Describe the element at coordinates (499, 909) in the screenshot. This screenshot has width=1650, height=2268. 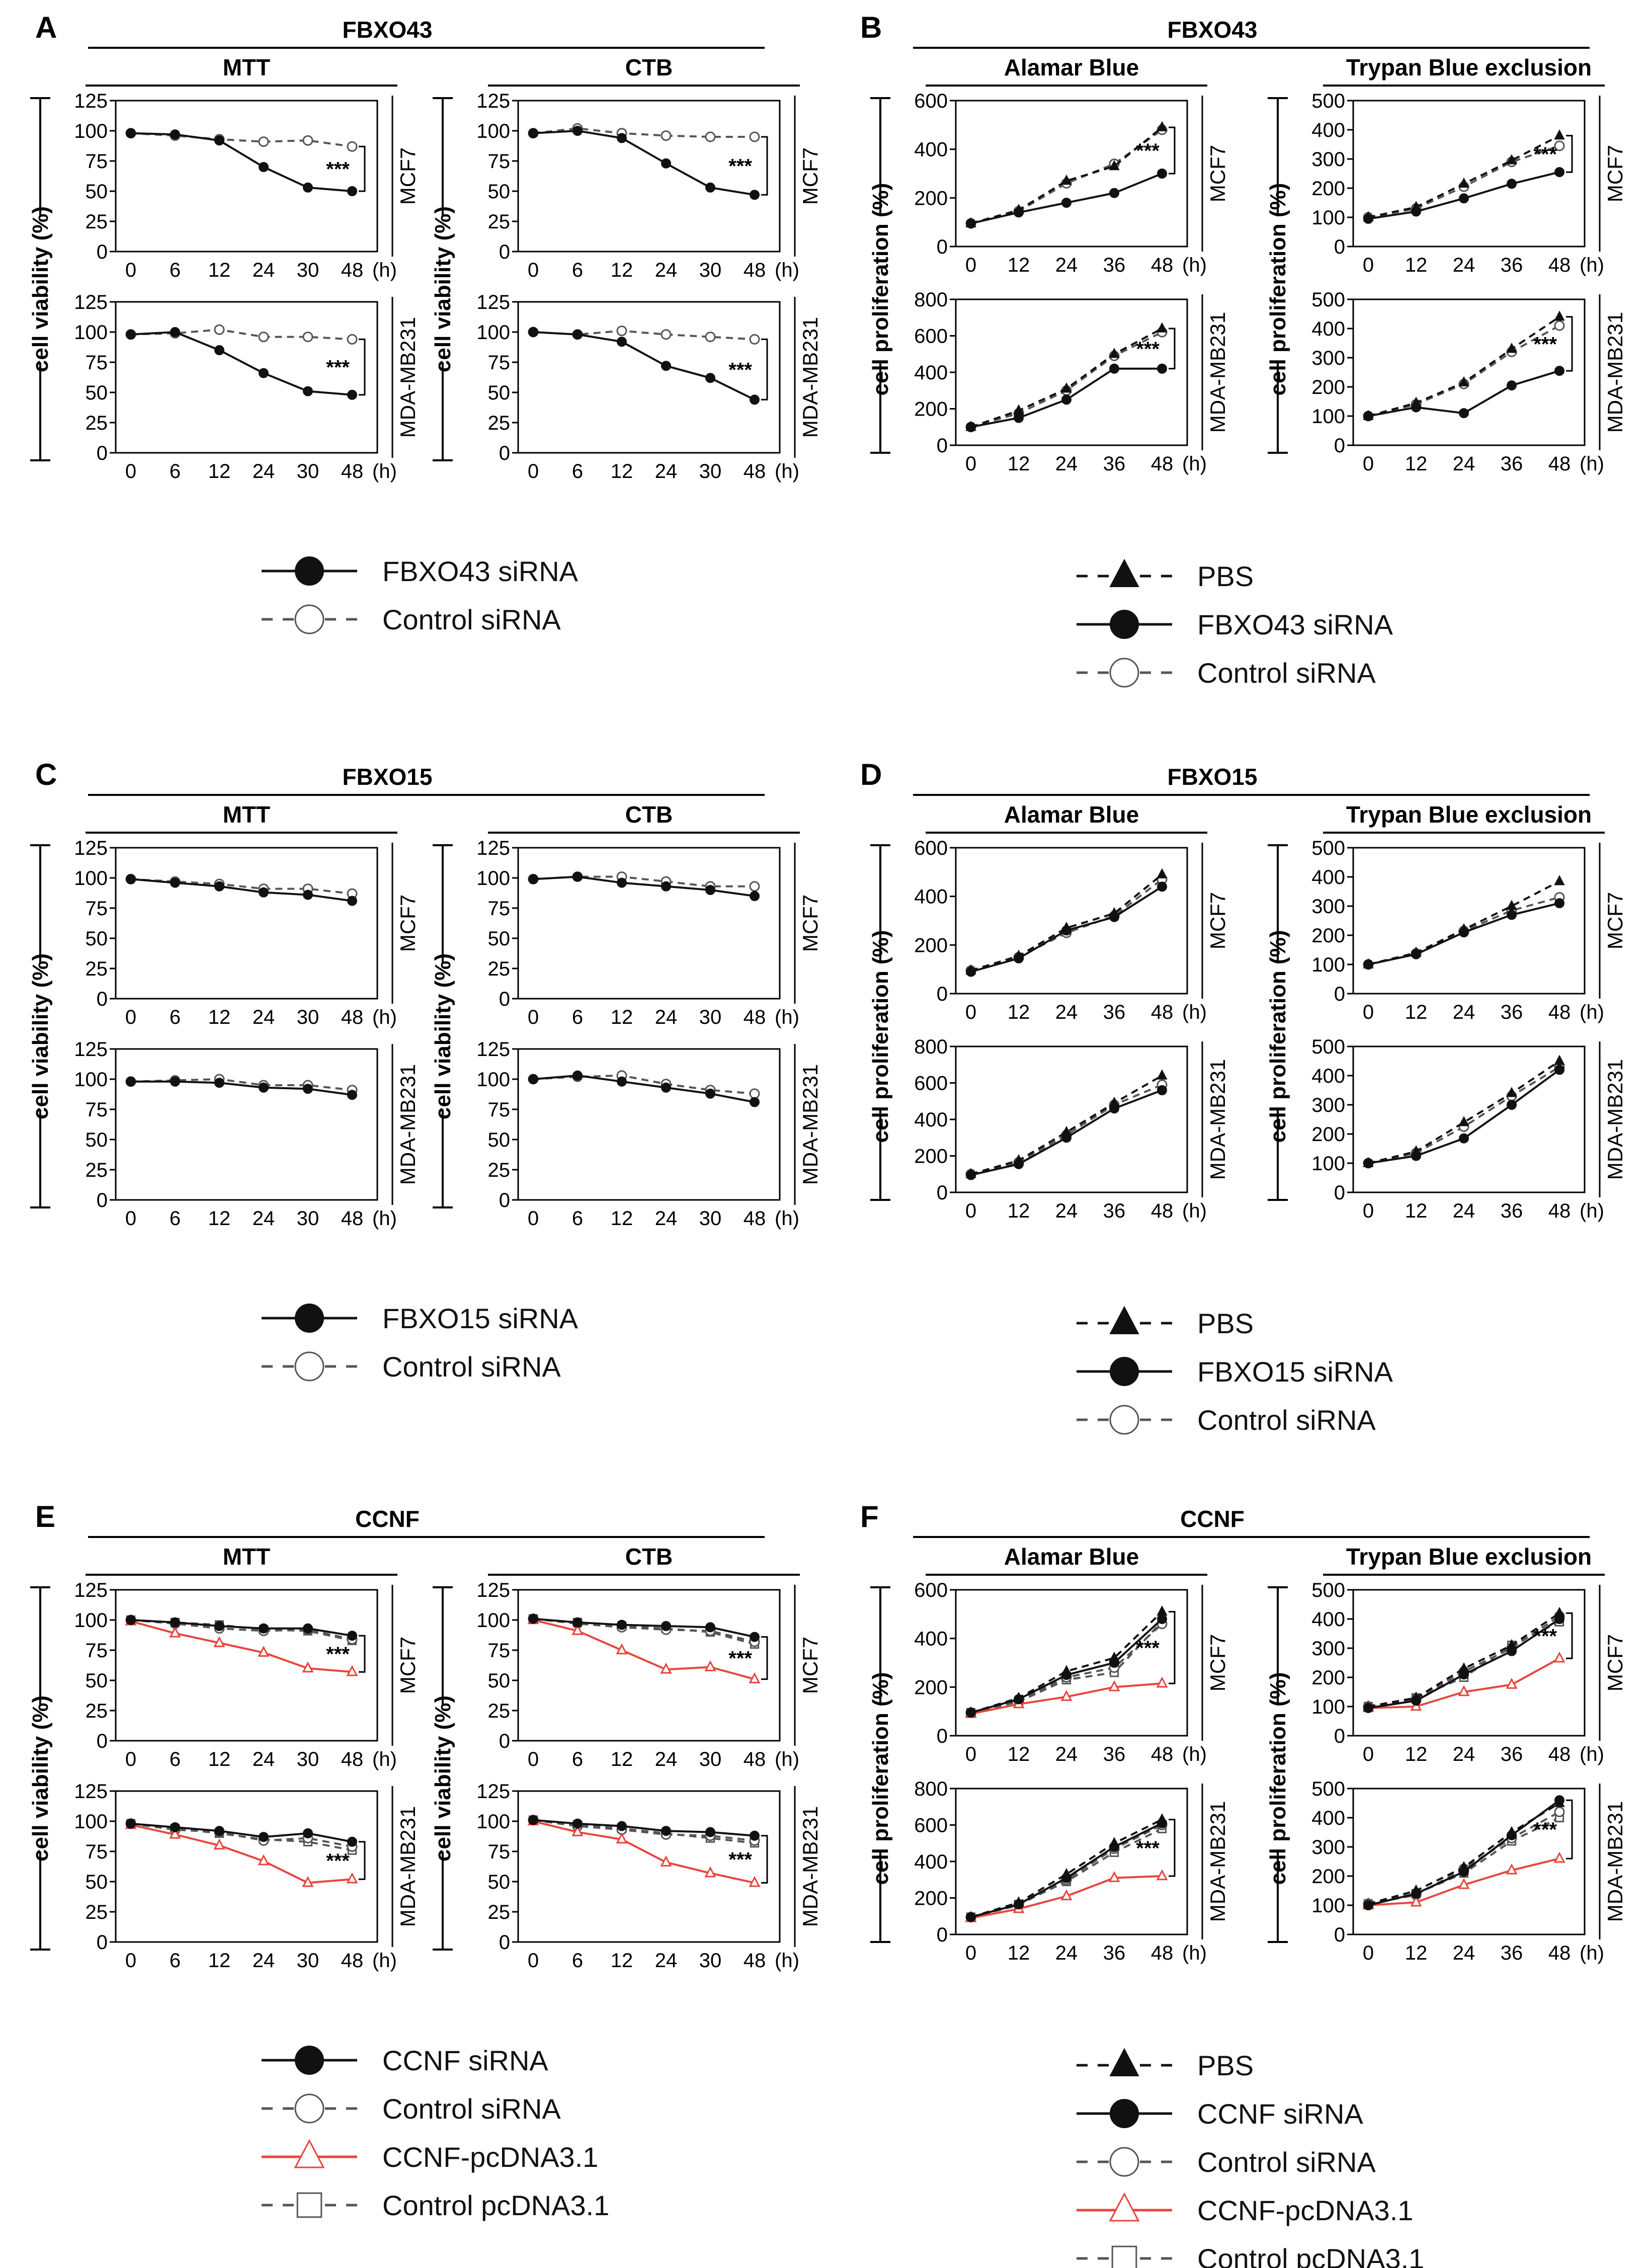
I see `y-tick-label: 75` at that location.